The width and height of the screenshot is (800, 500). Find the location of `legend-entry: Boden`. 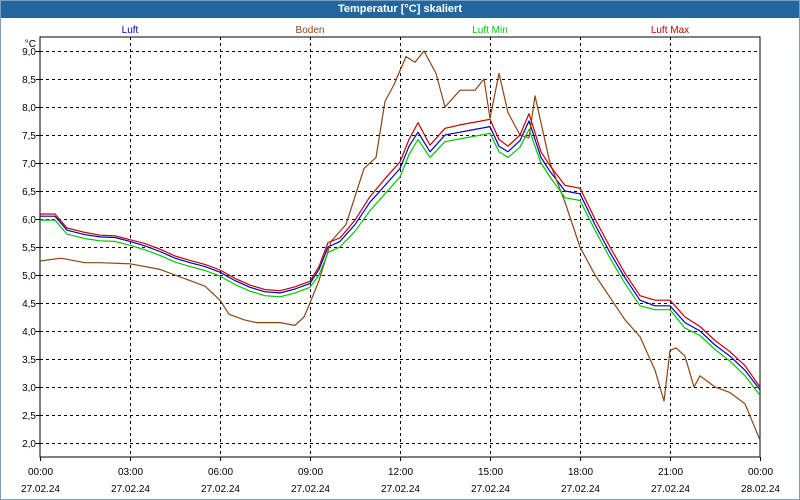

legend-entry: Boden is located at coordinates (310, 30).